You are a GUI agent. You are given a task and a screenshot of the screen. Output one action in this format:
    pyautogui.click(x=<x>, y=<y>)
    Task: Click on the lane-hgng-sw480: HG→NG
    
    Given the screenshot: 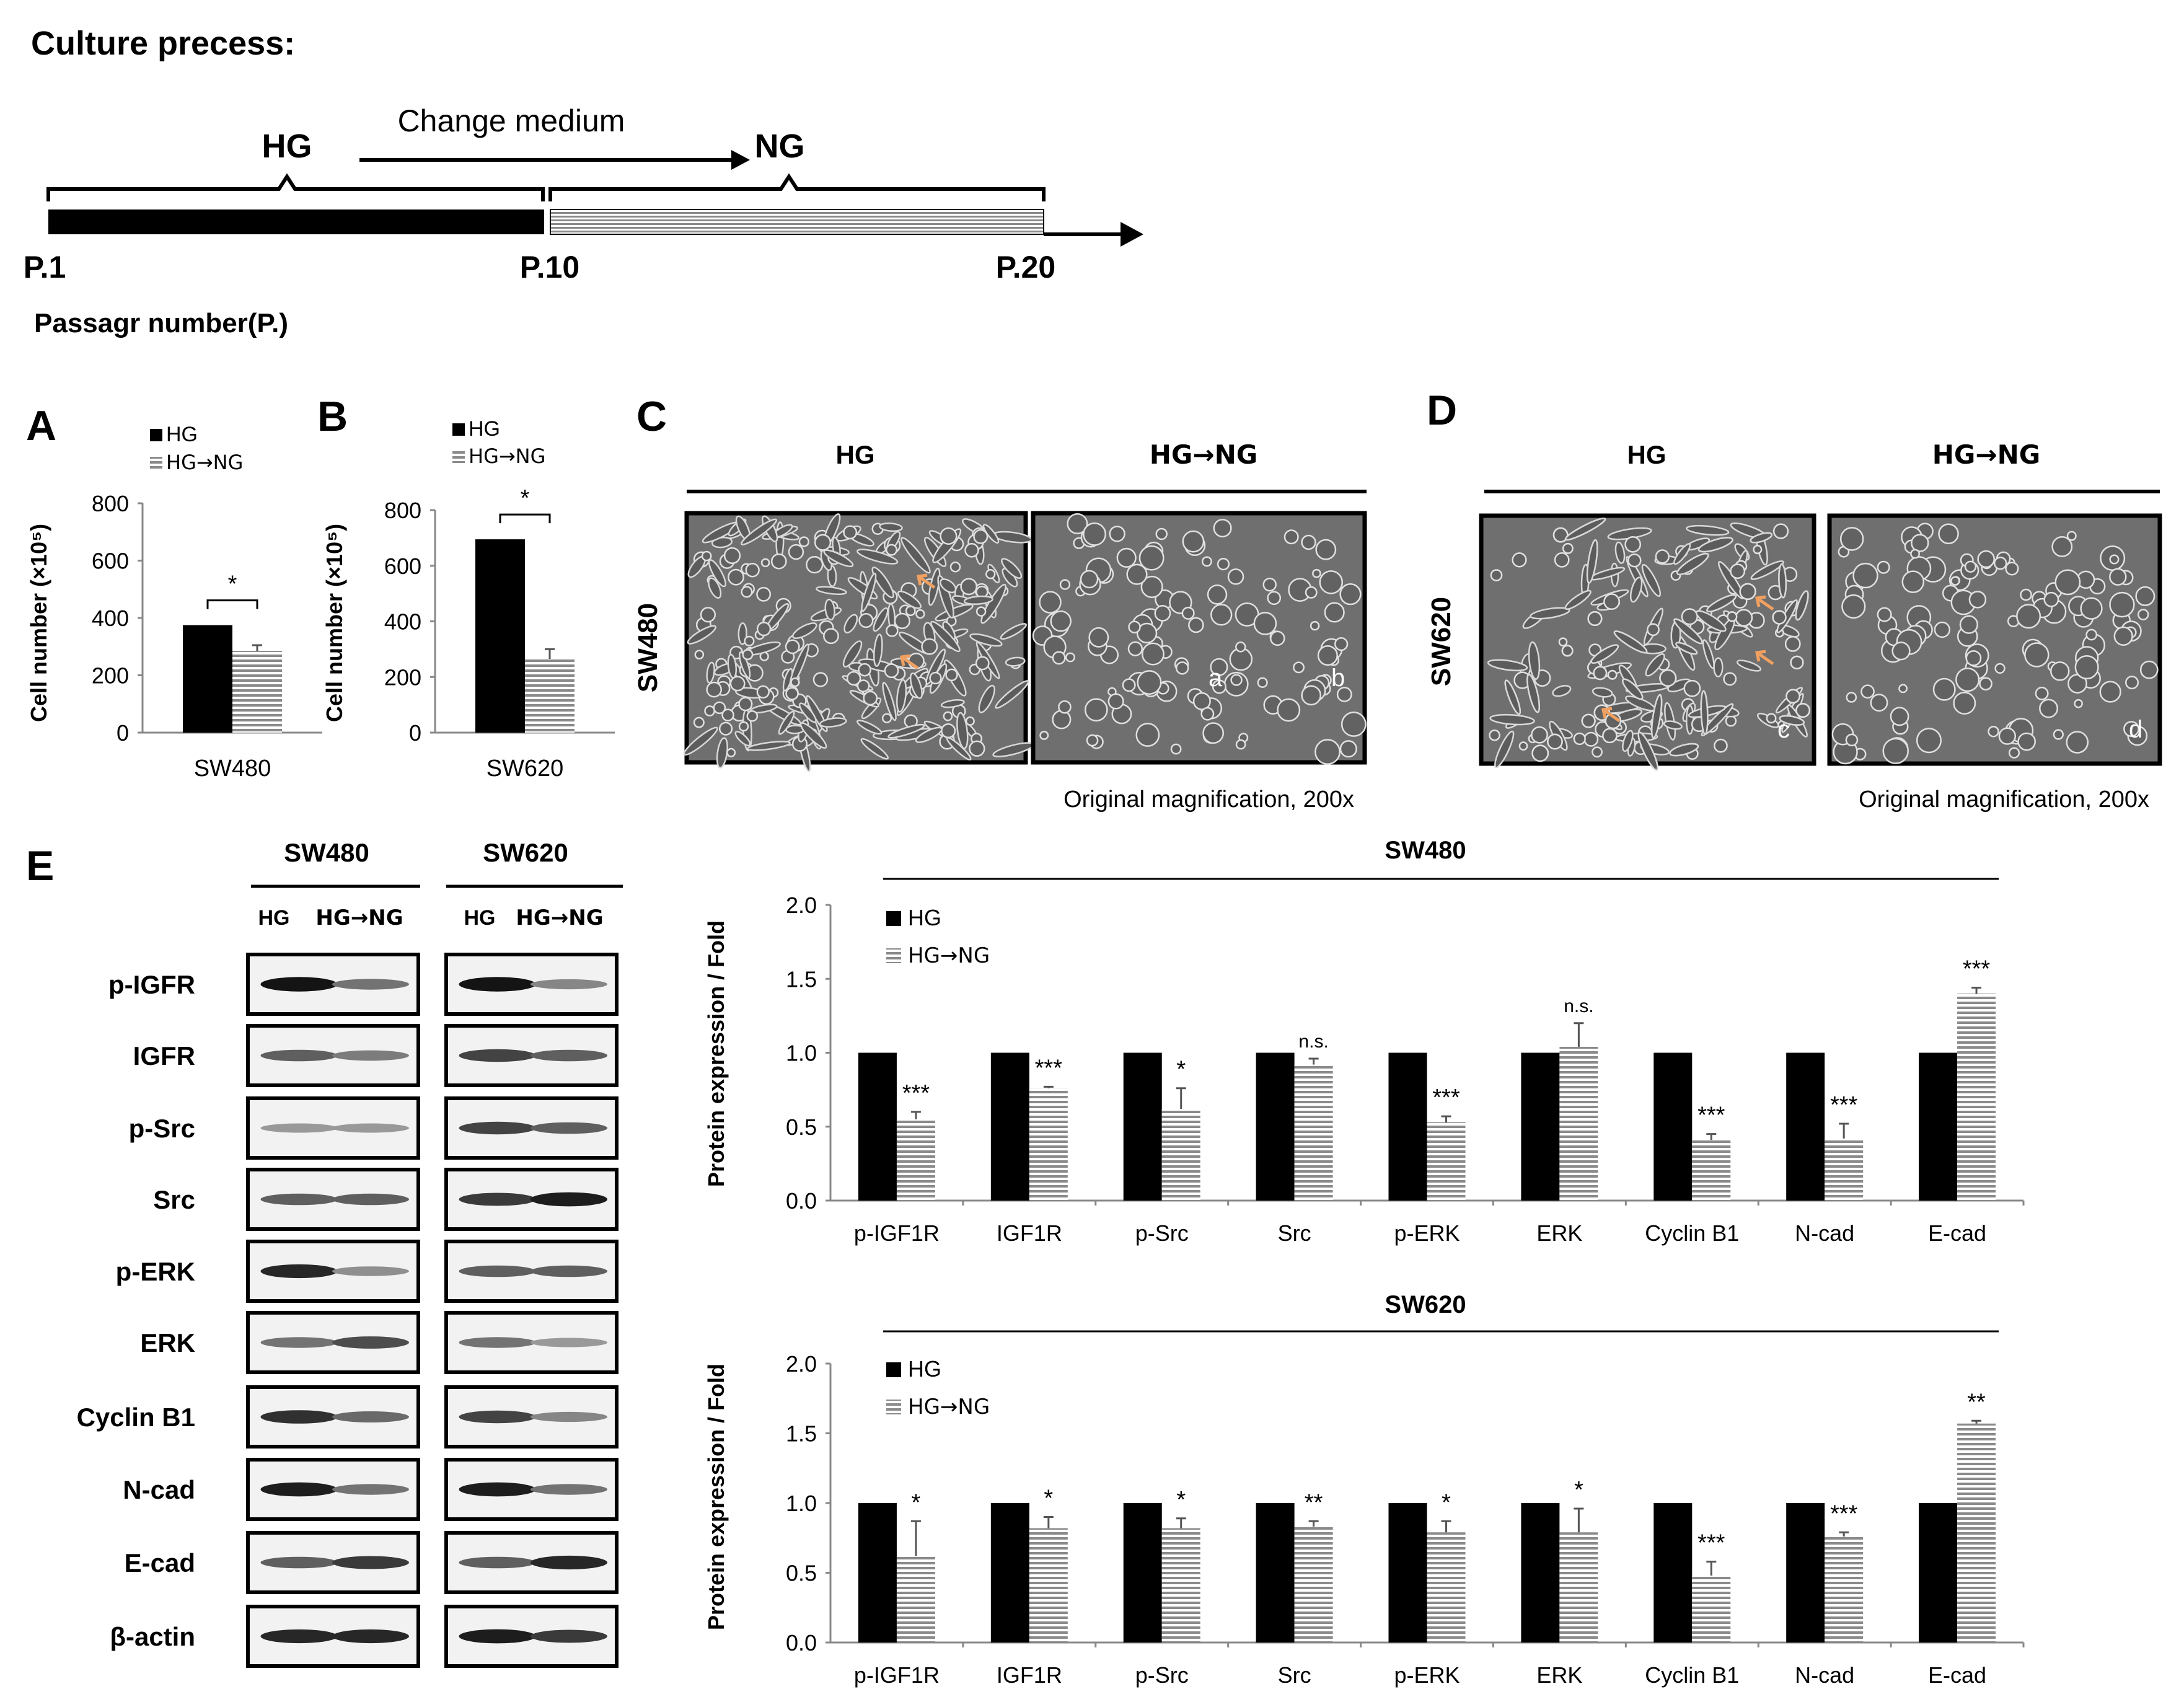 What is the action you would take?
    pyautogui.click(x=359, y=918)
    